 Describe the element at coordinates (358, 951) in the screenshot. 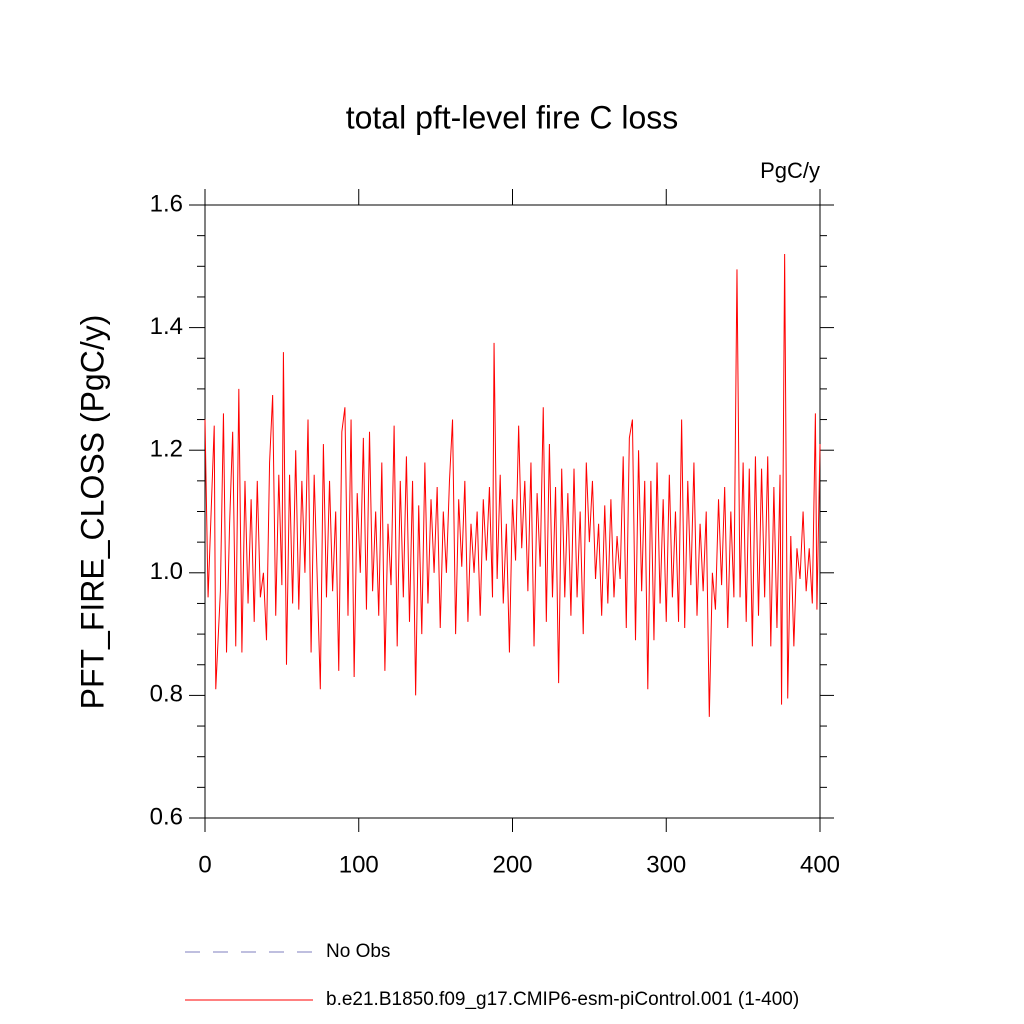

I see `legend-label: No Obs` at that location.